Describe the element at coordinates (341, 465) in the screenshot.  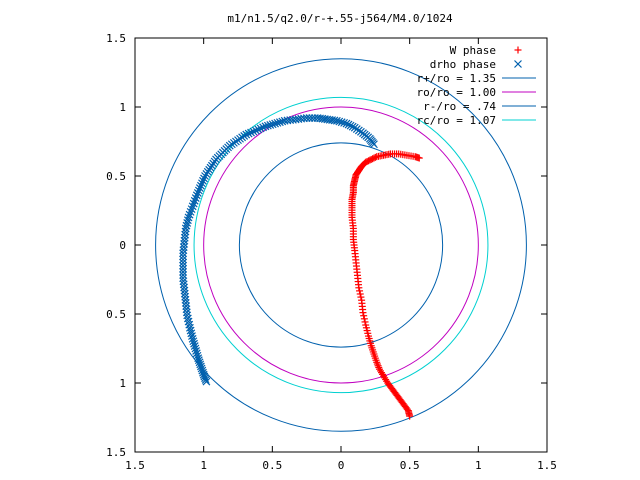
I see `x-tick-label: 0` at that location.